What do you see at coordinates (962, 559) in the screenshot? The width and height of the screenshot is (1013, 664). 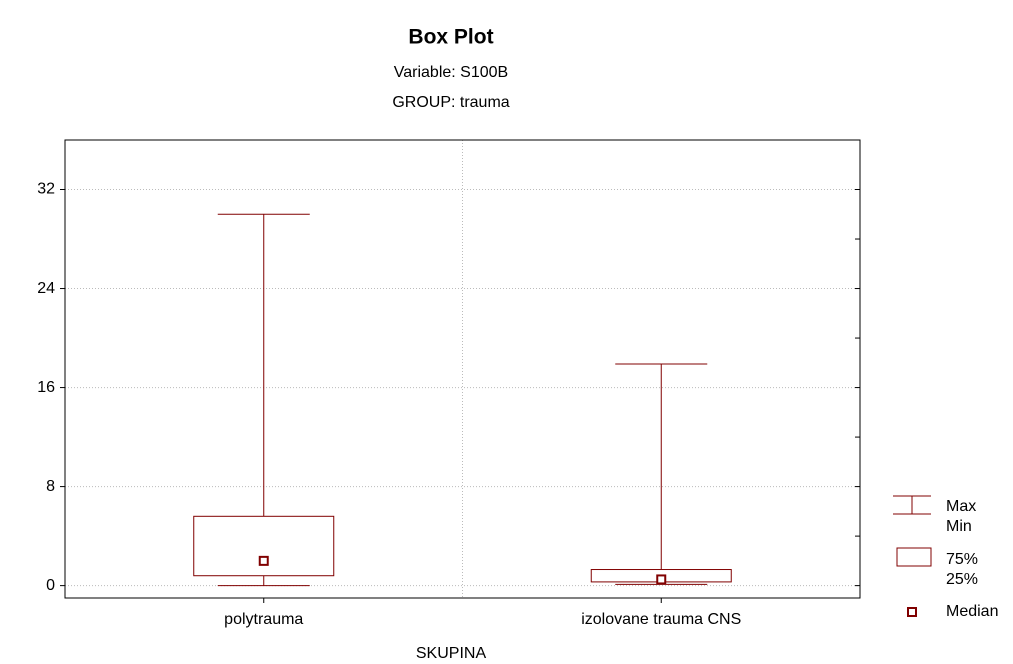 I see `legend-label: 75%` at bounding box center [962, 559].